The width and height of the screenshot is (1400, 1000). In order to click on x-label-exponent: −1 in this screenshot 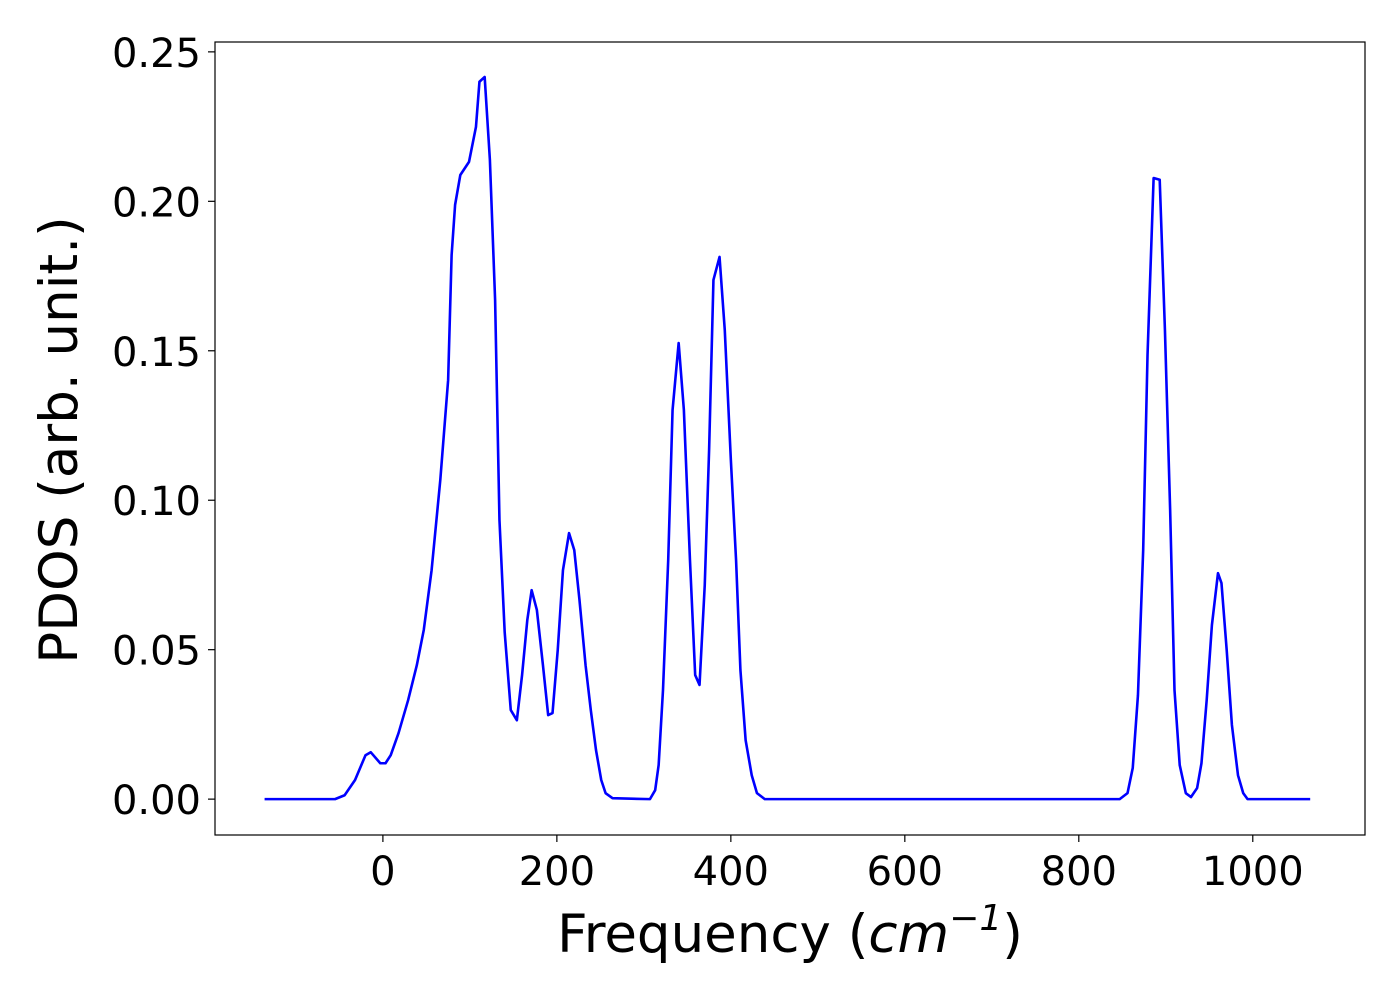, I will do `click(975, 918)`.